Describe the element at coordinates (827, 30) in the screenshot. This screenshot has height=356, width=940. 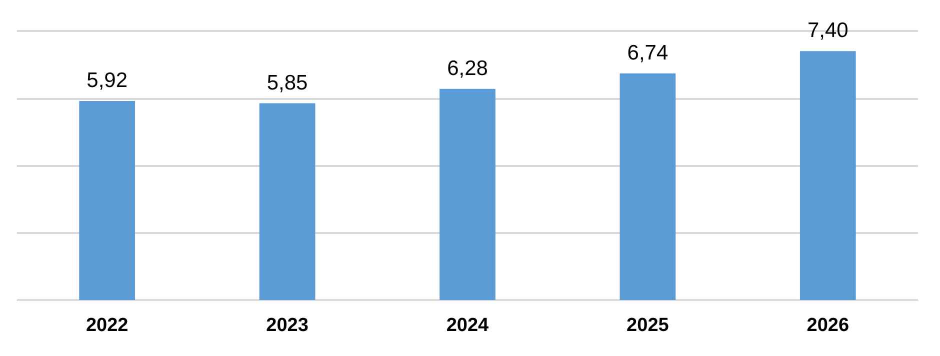
I see `data-label: 7,40` at that location.